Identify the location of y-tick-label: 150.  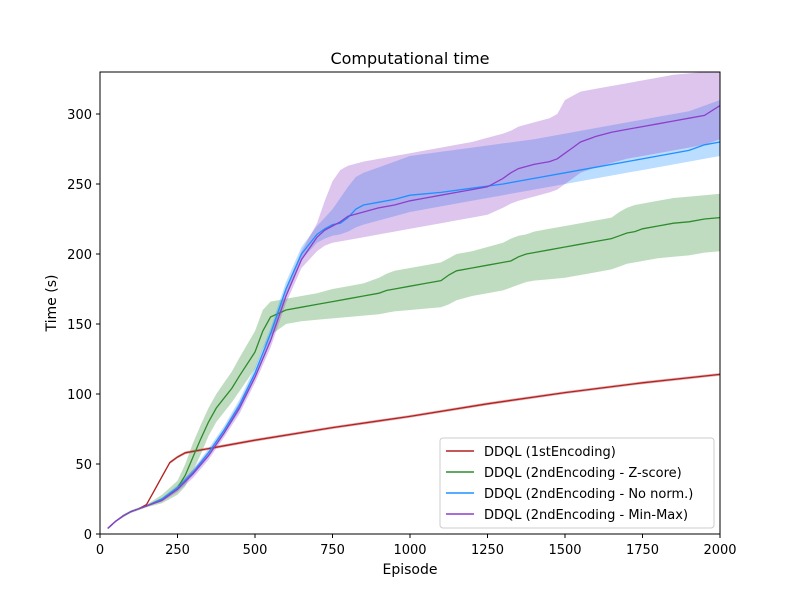
(79, 325).